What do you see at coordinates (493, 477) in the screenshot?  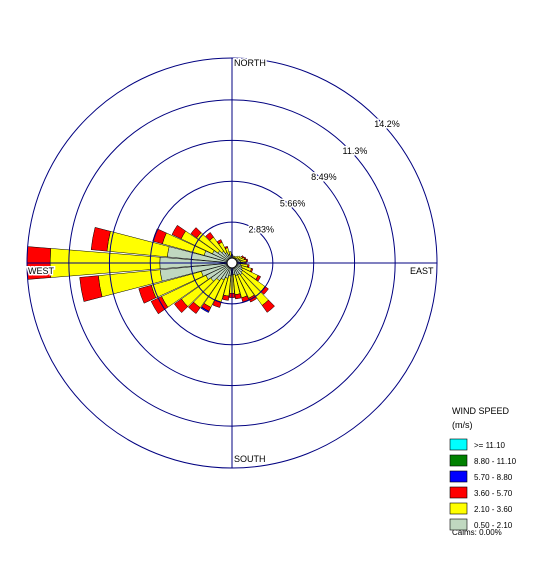 I see `legend-label: 5.70 - 8.80` at bounding box center [493, 477].